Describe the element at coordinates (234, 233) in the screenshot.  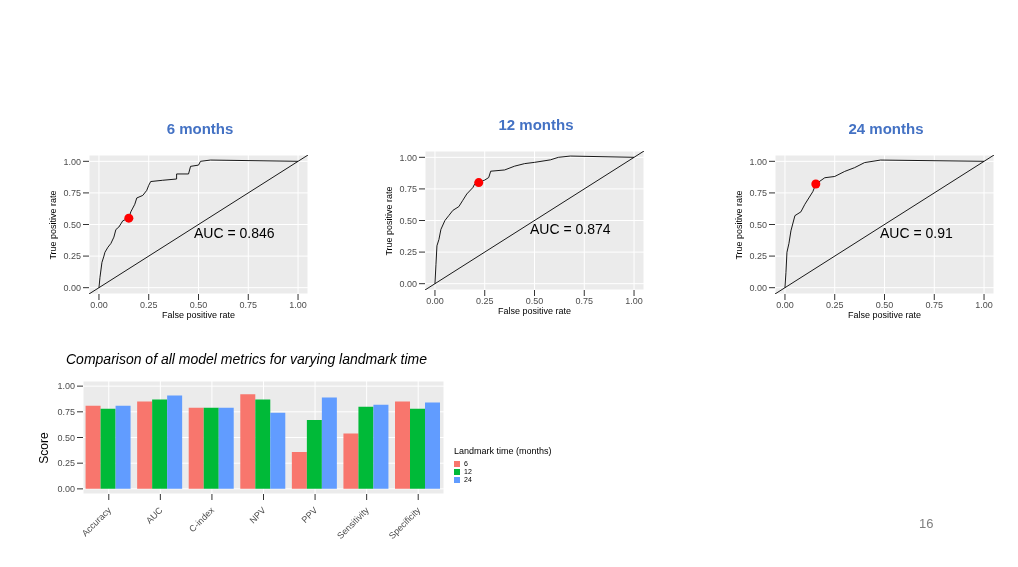
I see `annotation: AUC = 0.846` at that location.